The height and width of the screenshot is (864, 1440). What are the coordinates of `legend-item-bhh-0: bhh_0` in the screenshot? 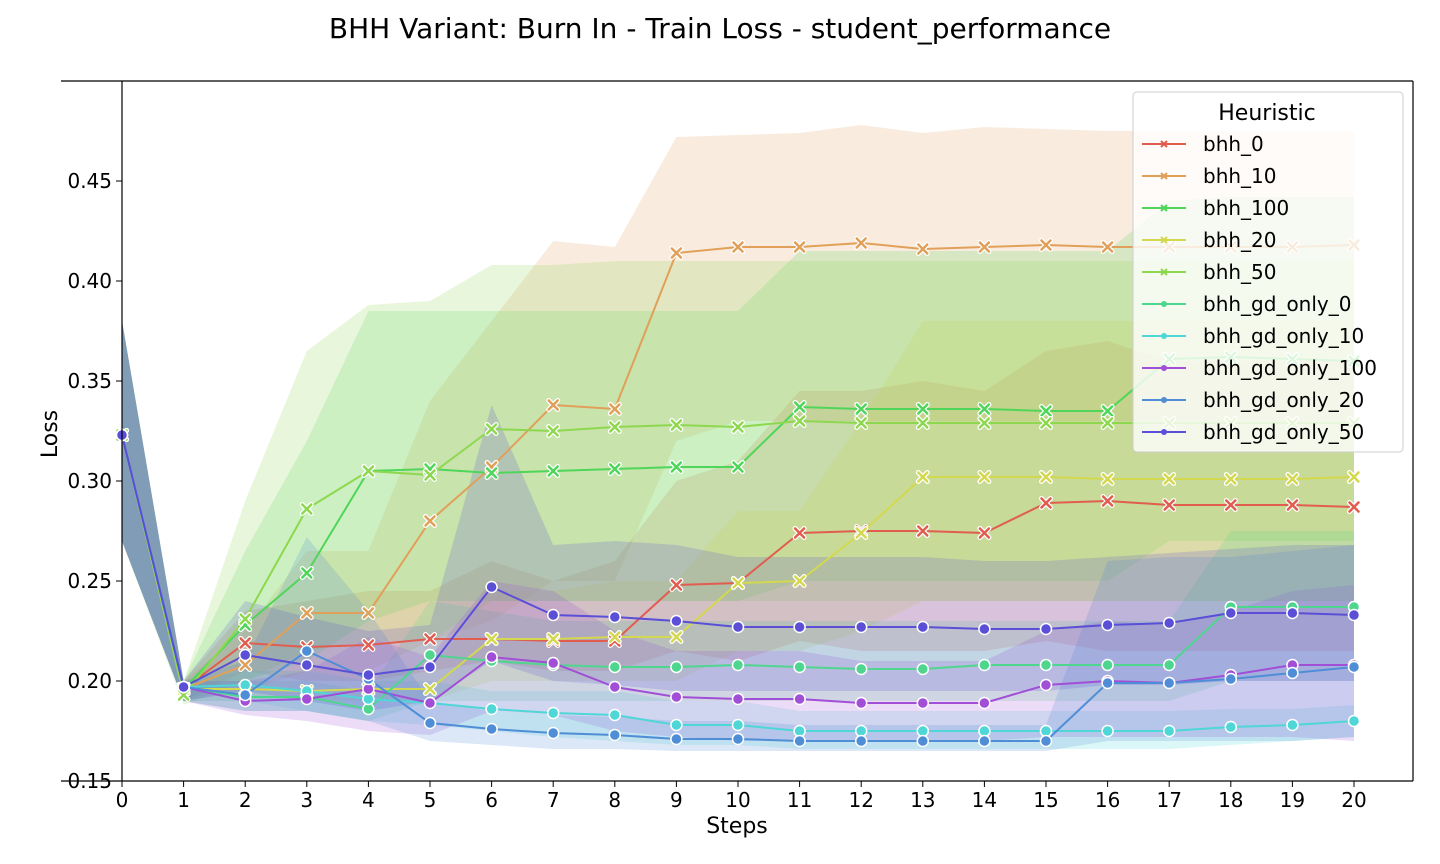 It's located at (1203, 144).